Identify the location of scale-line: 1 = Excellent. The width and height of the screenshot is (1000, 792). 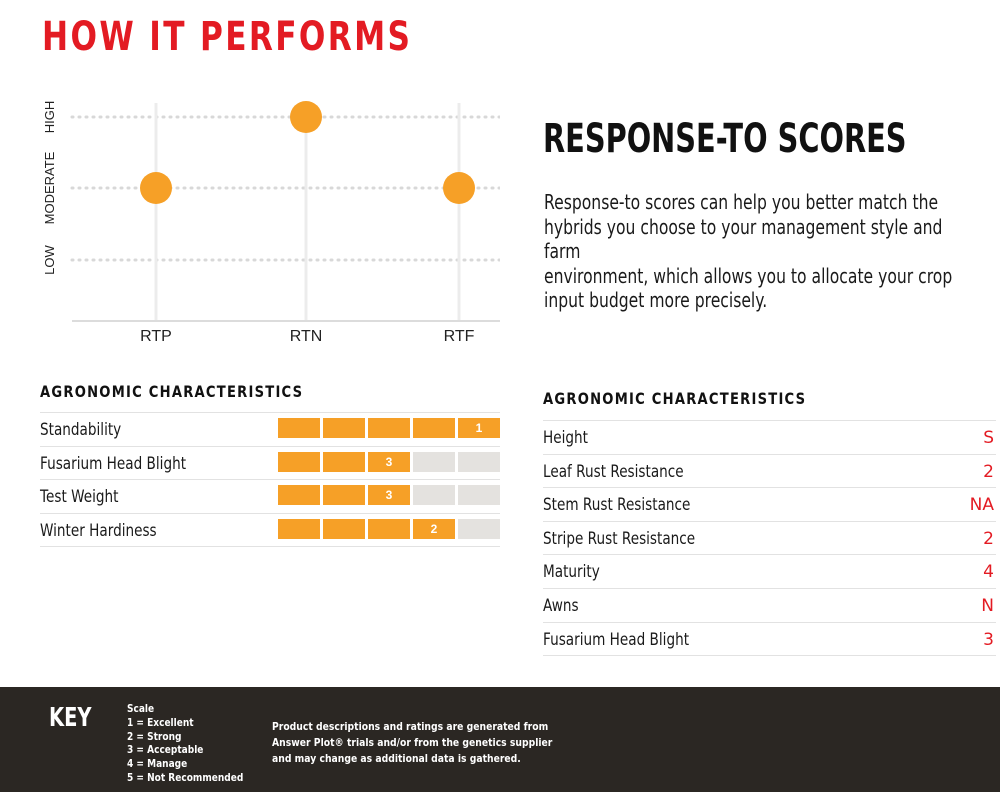
(160, 722).